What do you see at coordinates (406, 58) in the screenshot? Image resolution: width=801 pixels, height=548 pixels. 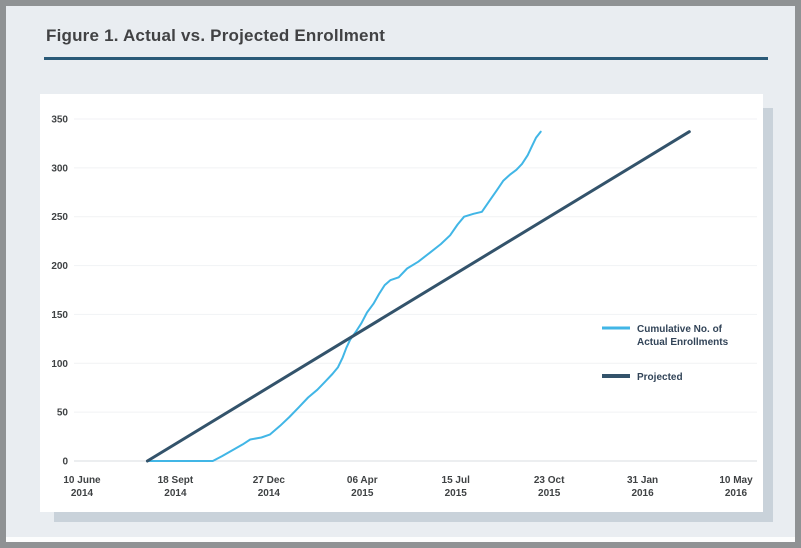 I see `title-rule` at bounding box center [406, 58].